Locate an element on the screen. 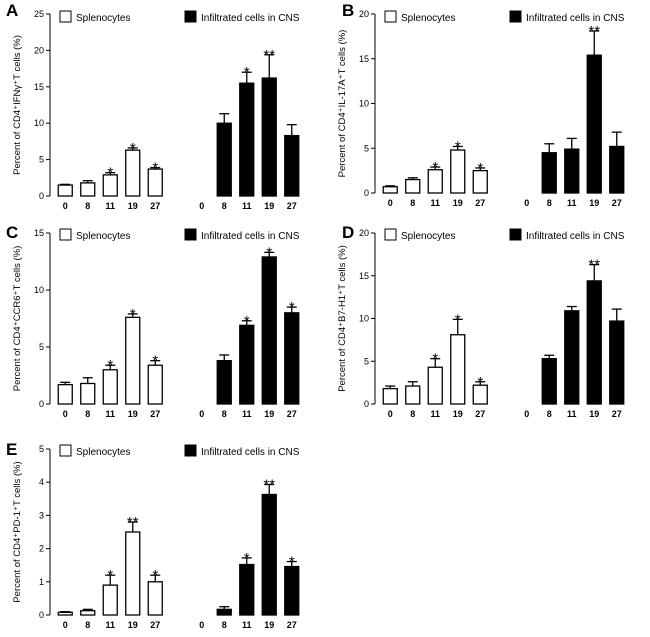 The image size is (650, 637). y-axis-label: Percent of CD4⁺PD-1⁺T cells (%) is located at coordinates (17, 531).